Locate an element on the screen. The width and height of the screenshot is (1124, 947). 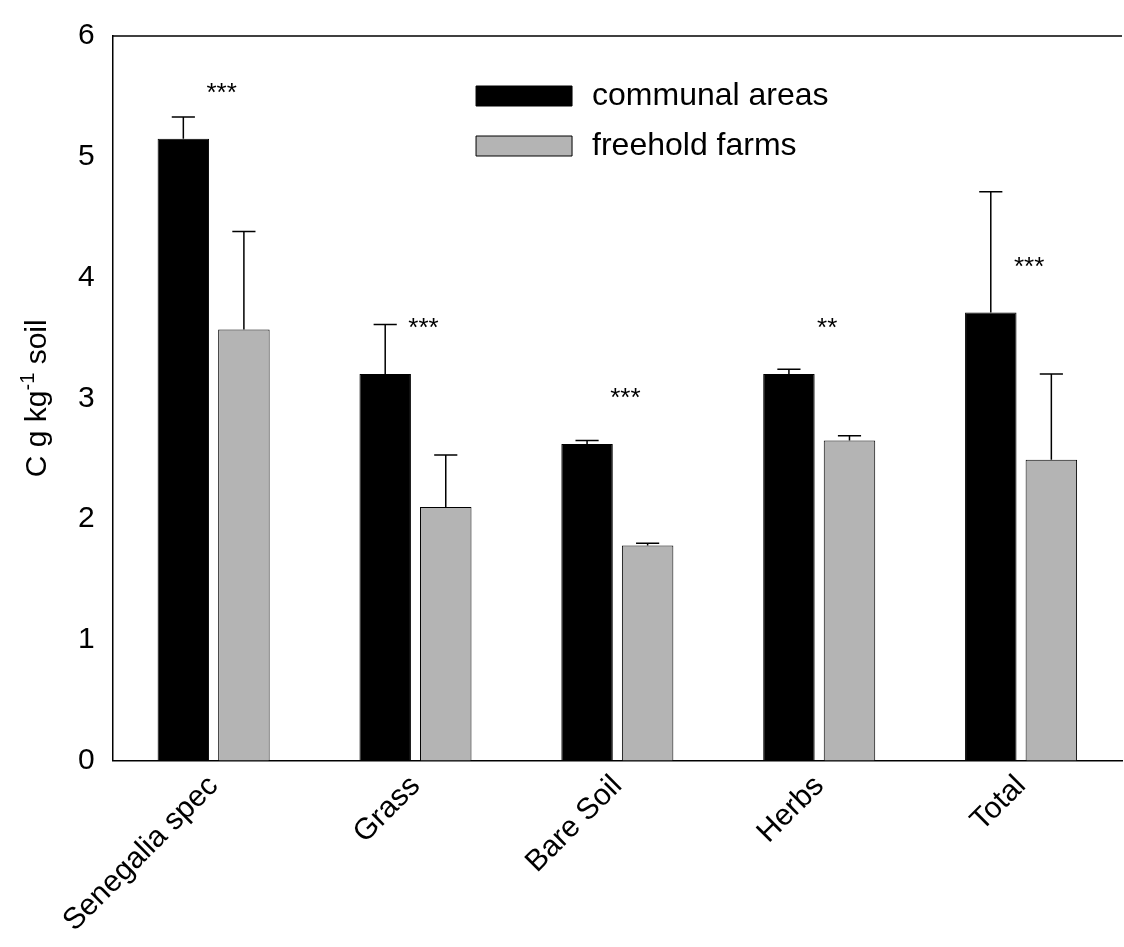
y-tick-label: 4 is located at coordinates (86, 275).